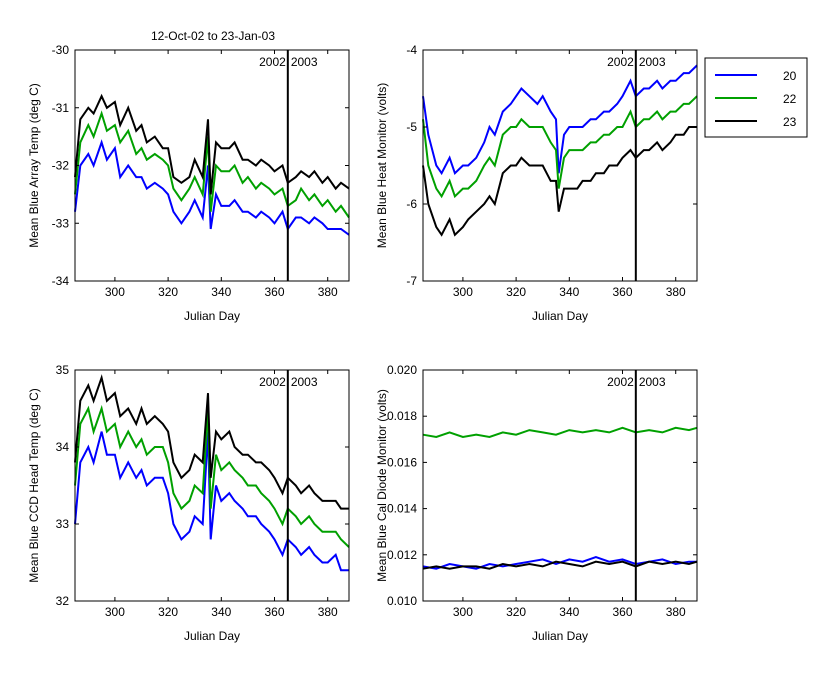  I want to click on plot-area, so click(212, 165).